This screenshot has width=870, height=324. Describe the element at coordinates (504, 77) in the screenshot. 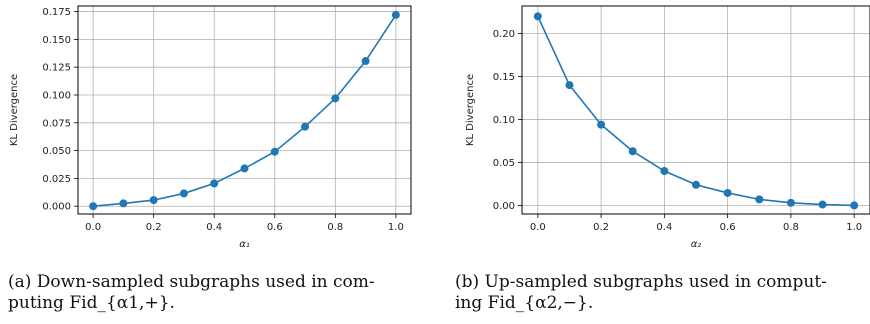

I see `y-tick-label: 0.15` at that location.